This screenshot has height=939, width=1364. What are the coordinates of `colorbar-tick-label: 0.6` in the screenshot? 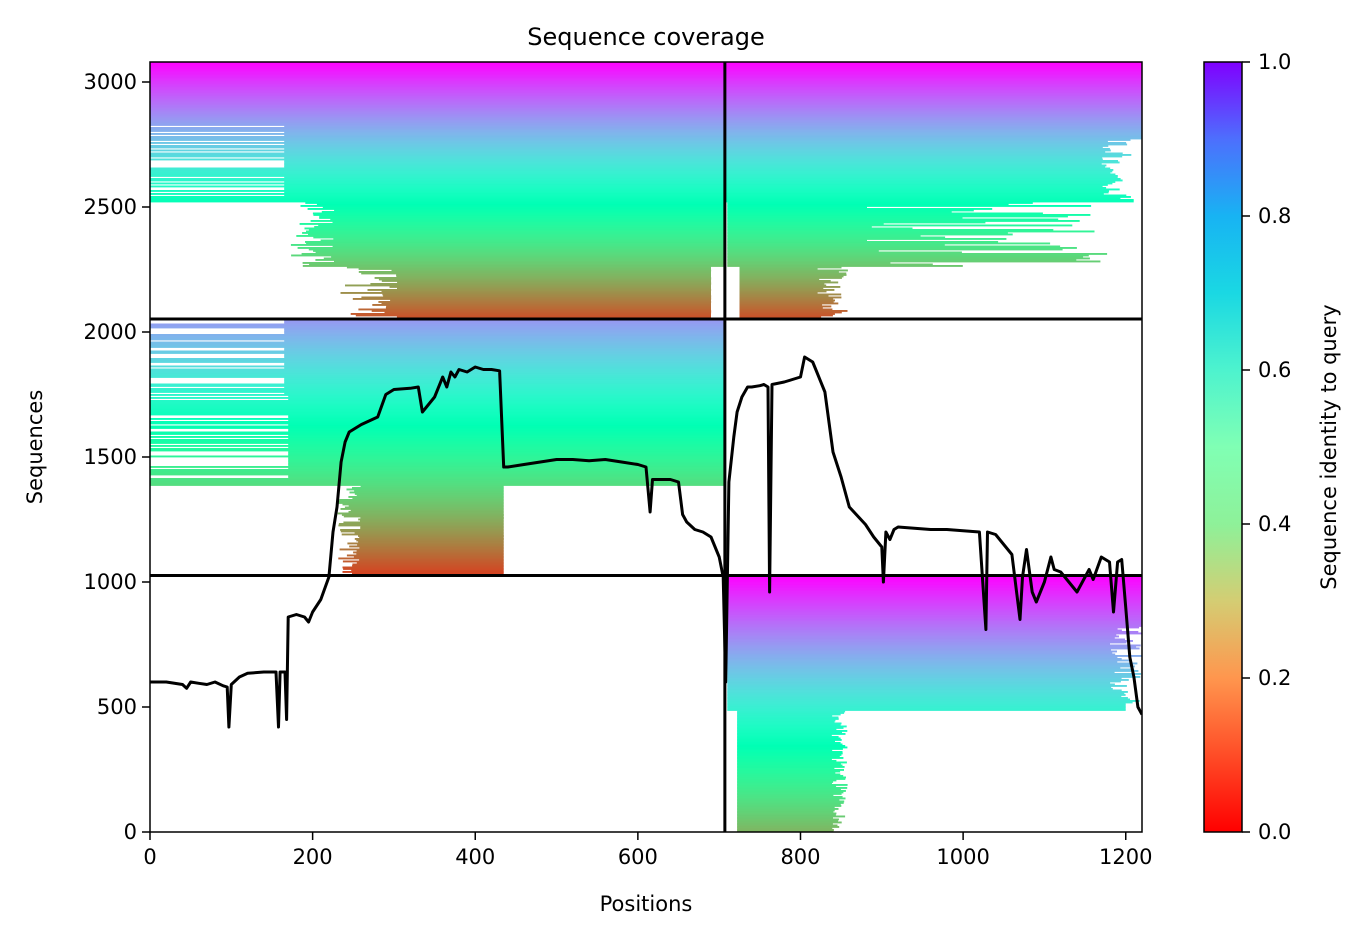 It's located at (1274, 370).